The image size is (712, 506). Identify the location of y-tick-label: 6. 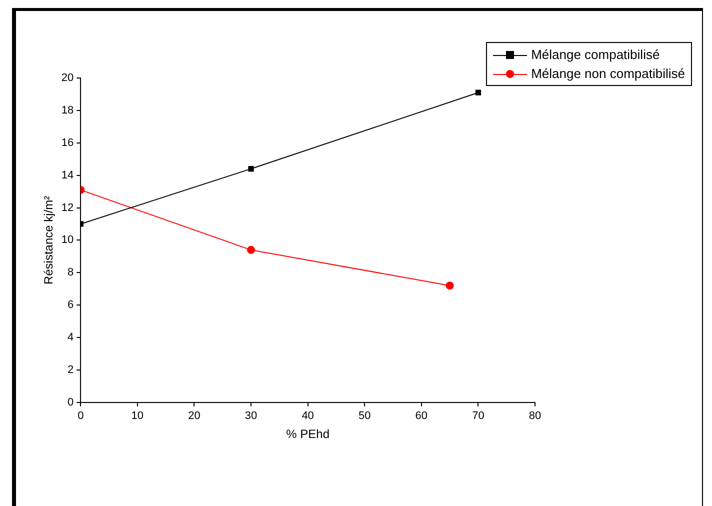
(71, 305).